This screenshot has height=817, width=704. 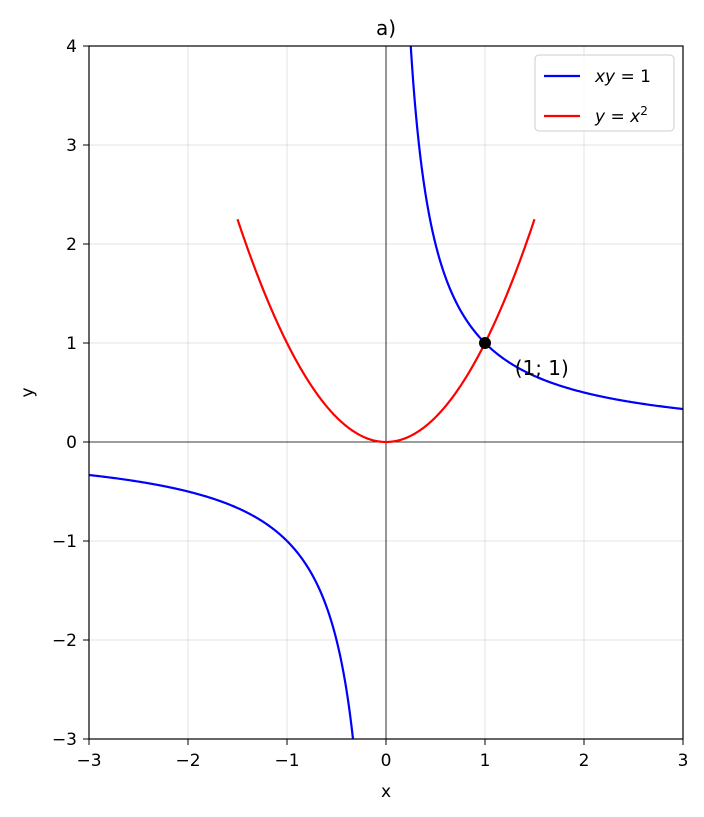 What do you see at coordinates (64, 740) in the screenshot?
I see `y-tick-label: −3` at bounding box center [64, 740].